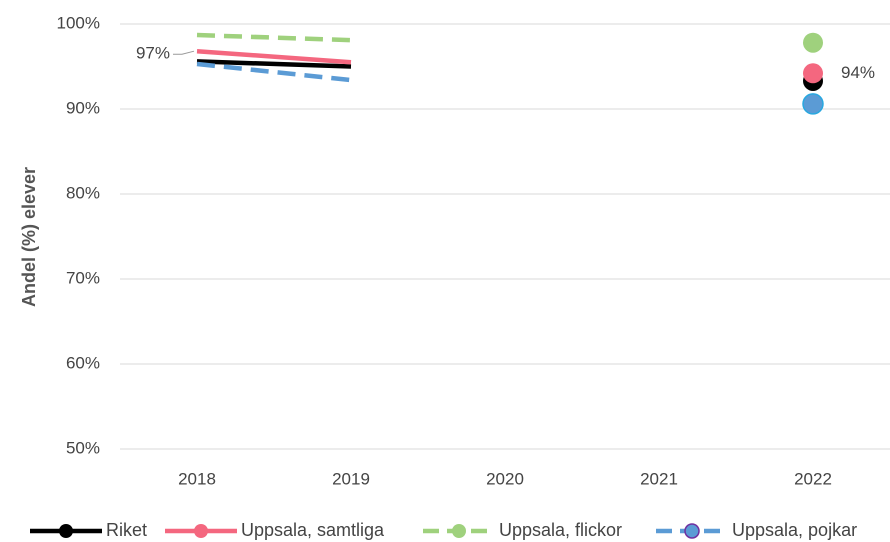 The height and width of the screenshot is (542, 890). Describe the element at coordinates (184, 52) in the screenshot. I see `leader-line` at that location.